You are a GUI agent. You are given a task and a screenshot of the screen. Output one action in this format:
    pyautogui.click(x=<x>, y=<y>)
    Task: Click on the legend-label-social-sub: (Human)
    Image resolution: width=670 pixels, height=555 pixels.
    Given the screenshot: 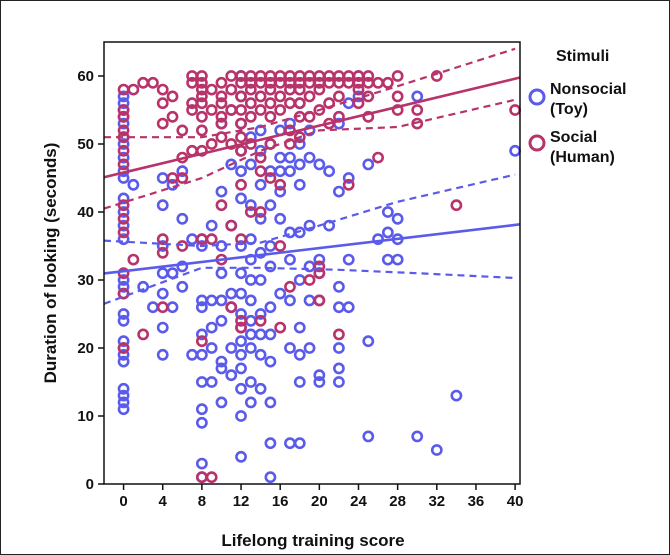 What is the action you would take?
    pyautogui.click(x=582, y=157)
    